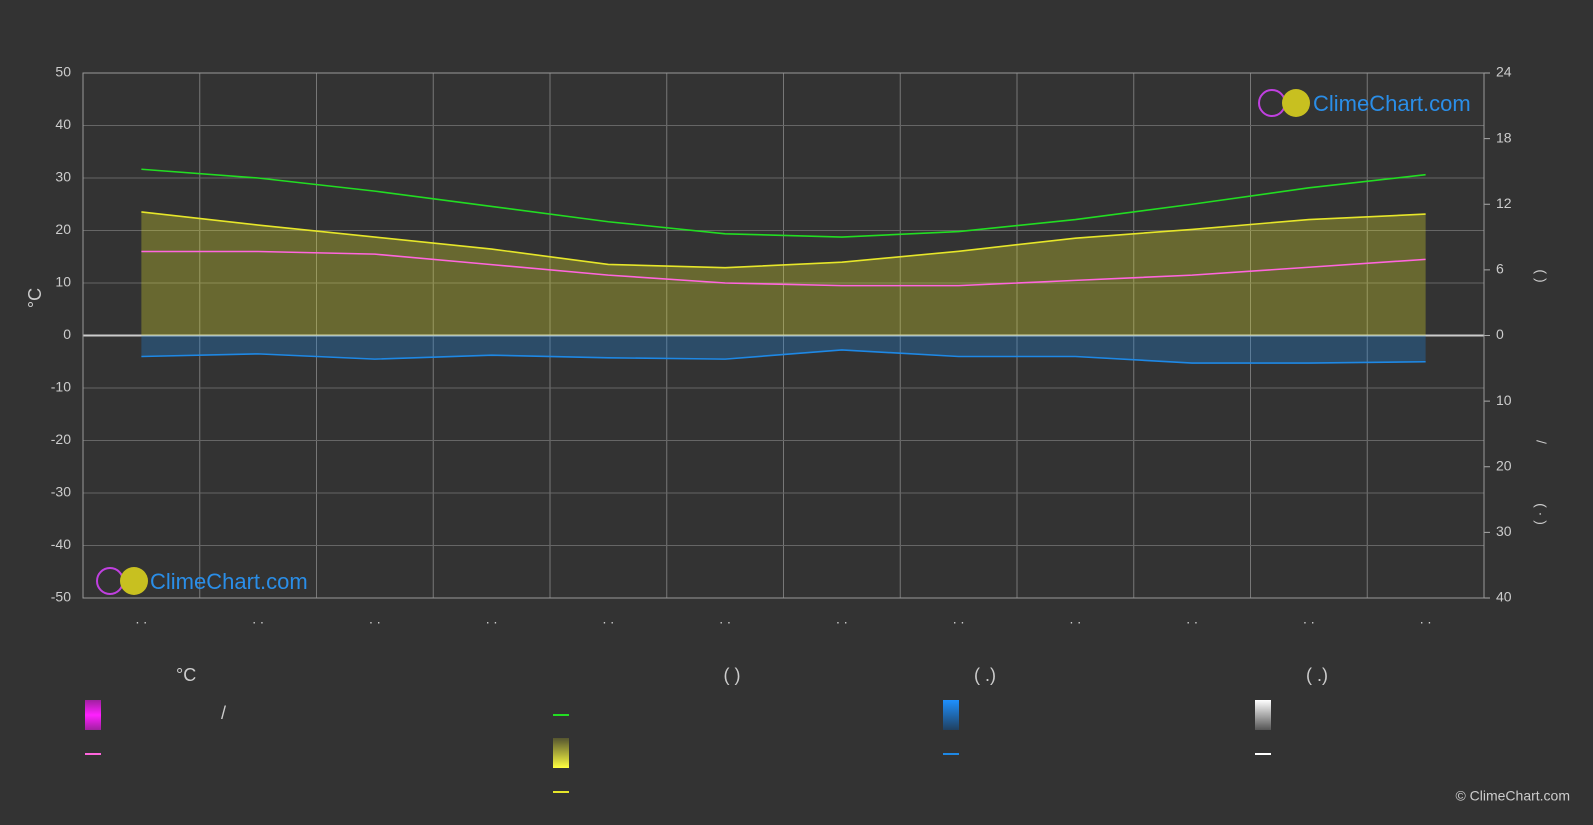  Describe the element at coordinates (61, 492) in the screenshot. I see `y-tick-label: -30` at that location.